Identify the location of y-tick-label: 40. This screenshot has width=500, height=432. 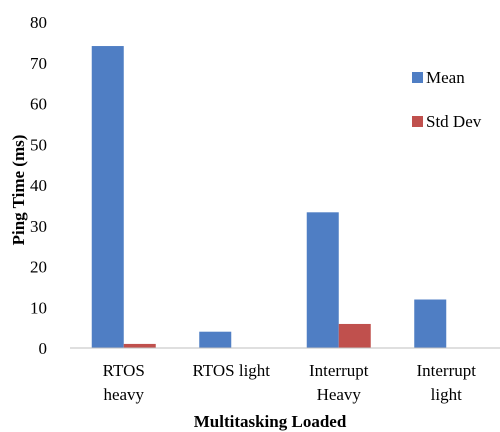
(38, 185).